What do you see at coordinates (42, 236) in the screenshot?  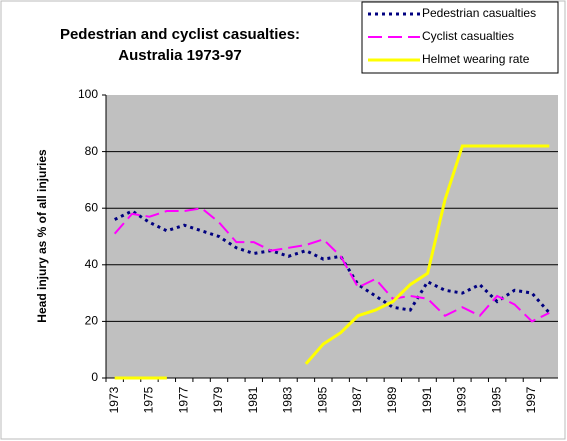 I see `y-axis-label: Head injury as % of all injuries` at bounding box center [42, 236].